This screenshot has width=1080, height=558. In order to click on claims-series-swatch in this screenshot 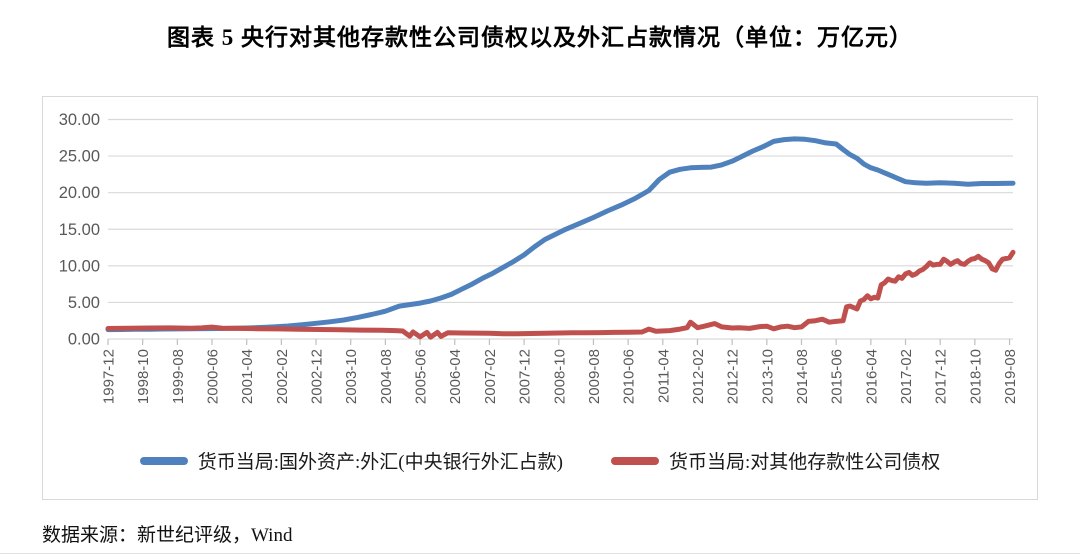, I will do `click(634, 460)`.